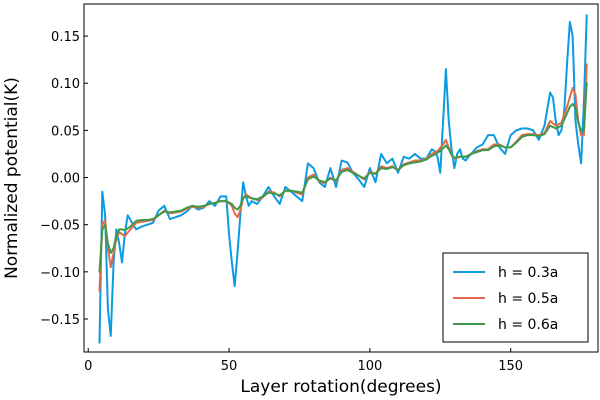  What do you see at coordinates (60, 320) in the screenshot?
I see `y-tick-label: −0.15` at bounding box center [60, 320].